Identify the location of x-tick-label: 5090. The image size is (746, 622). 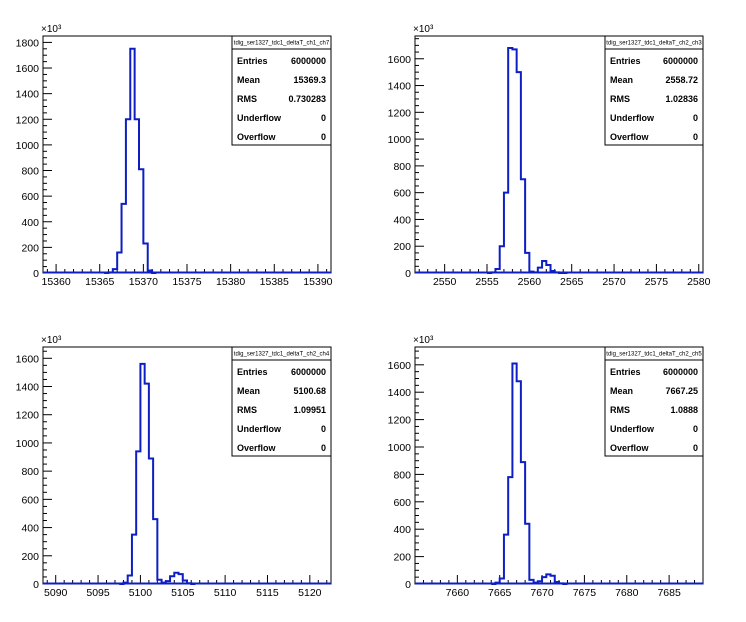
(56, 593).